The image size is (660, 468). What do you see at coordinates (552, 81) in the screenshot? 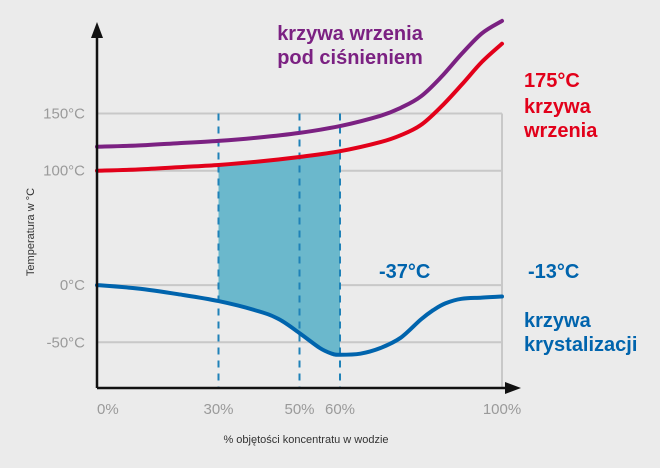
I see `boiling-temp-label: 175°C` at bounding box center [552, 81].